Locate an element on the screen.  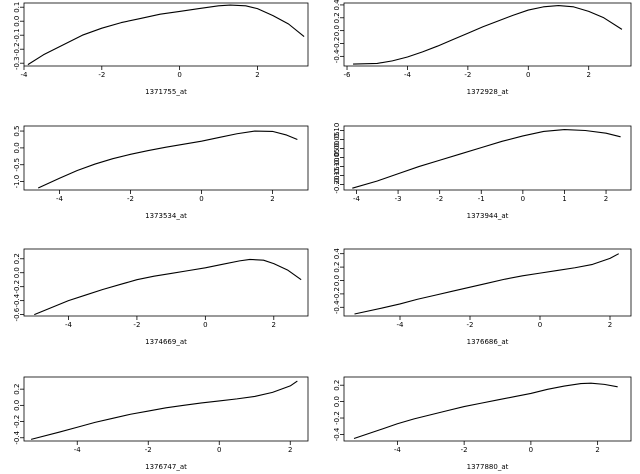
y-tick-label: -0.05 is located at coordinates (337, 157).